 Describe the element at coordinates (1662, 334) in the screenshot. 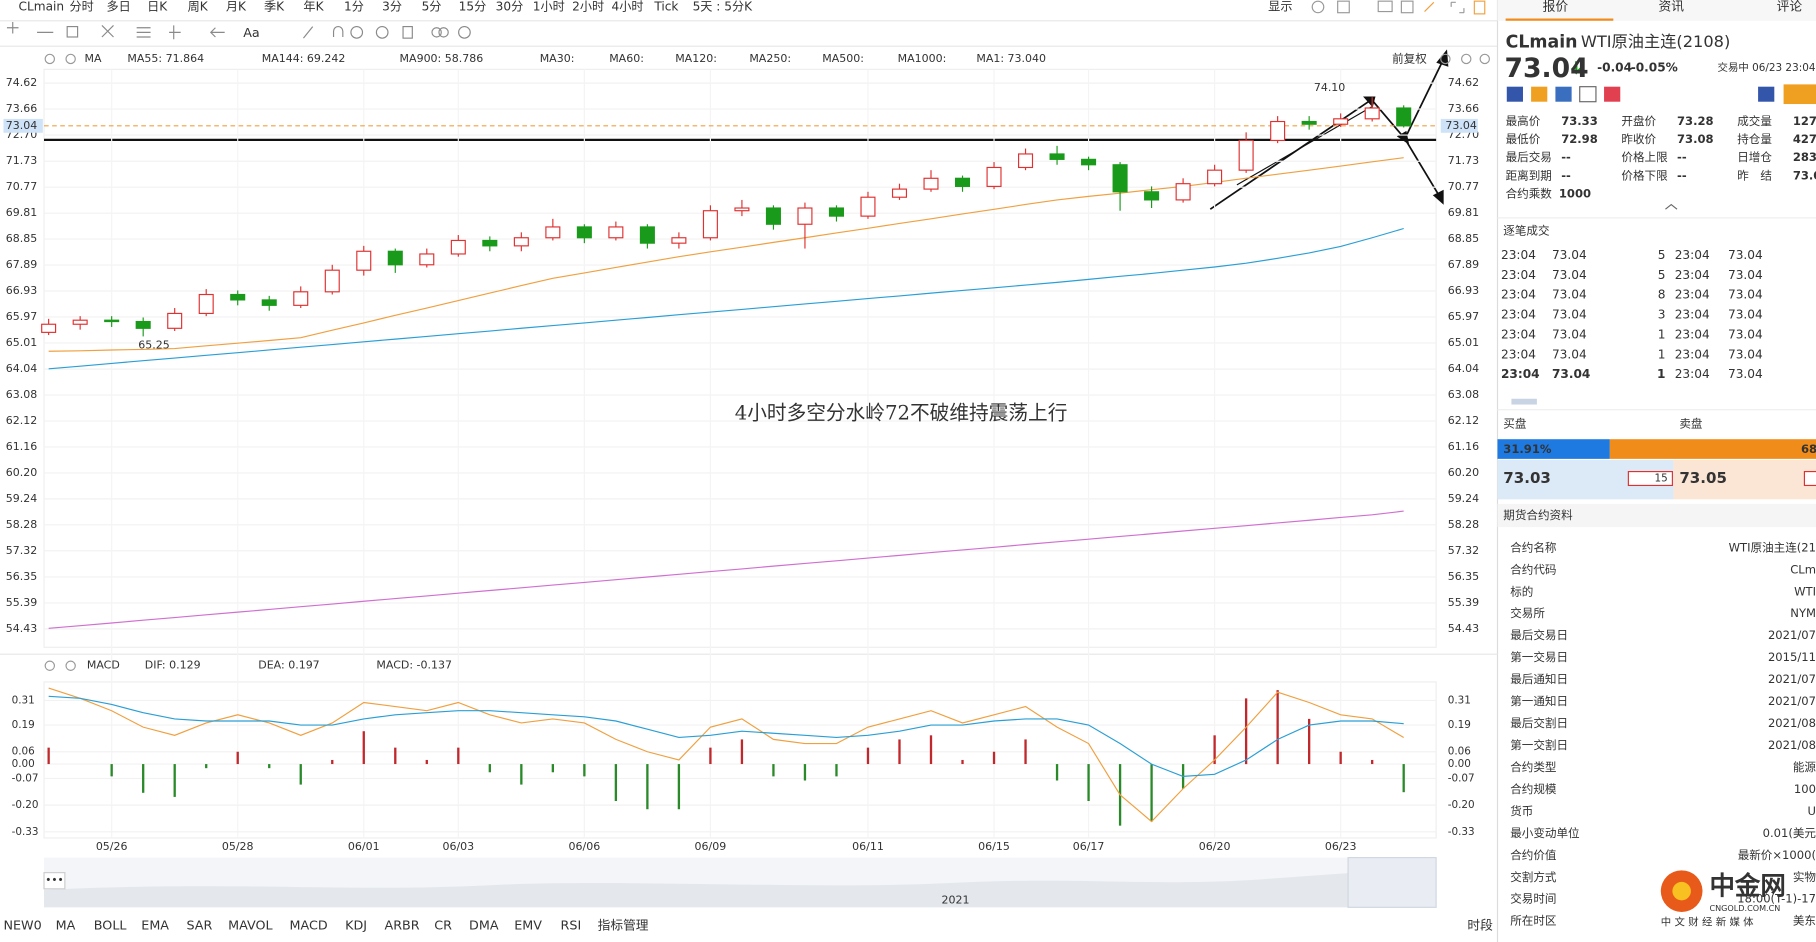

I see `trade-volume: 1` at that location.